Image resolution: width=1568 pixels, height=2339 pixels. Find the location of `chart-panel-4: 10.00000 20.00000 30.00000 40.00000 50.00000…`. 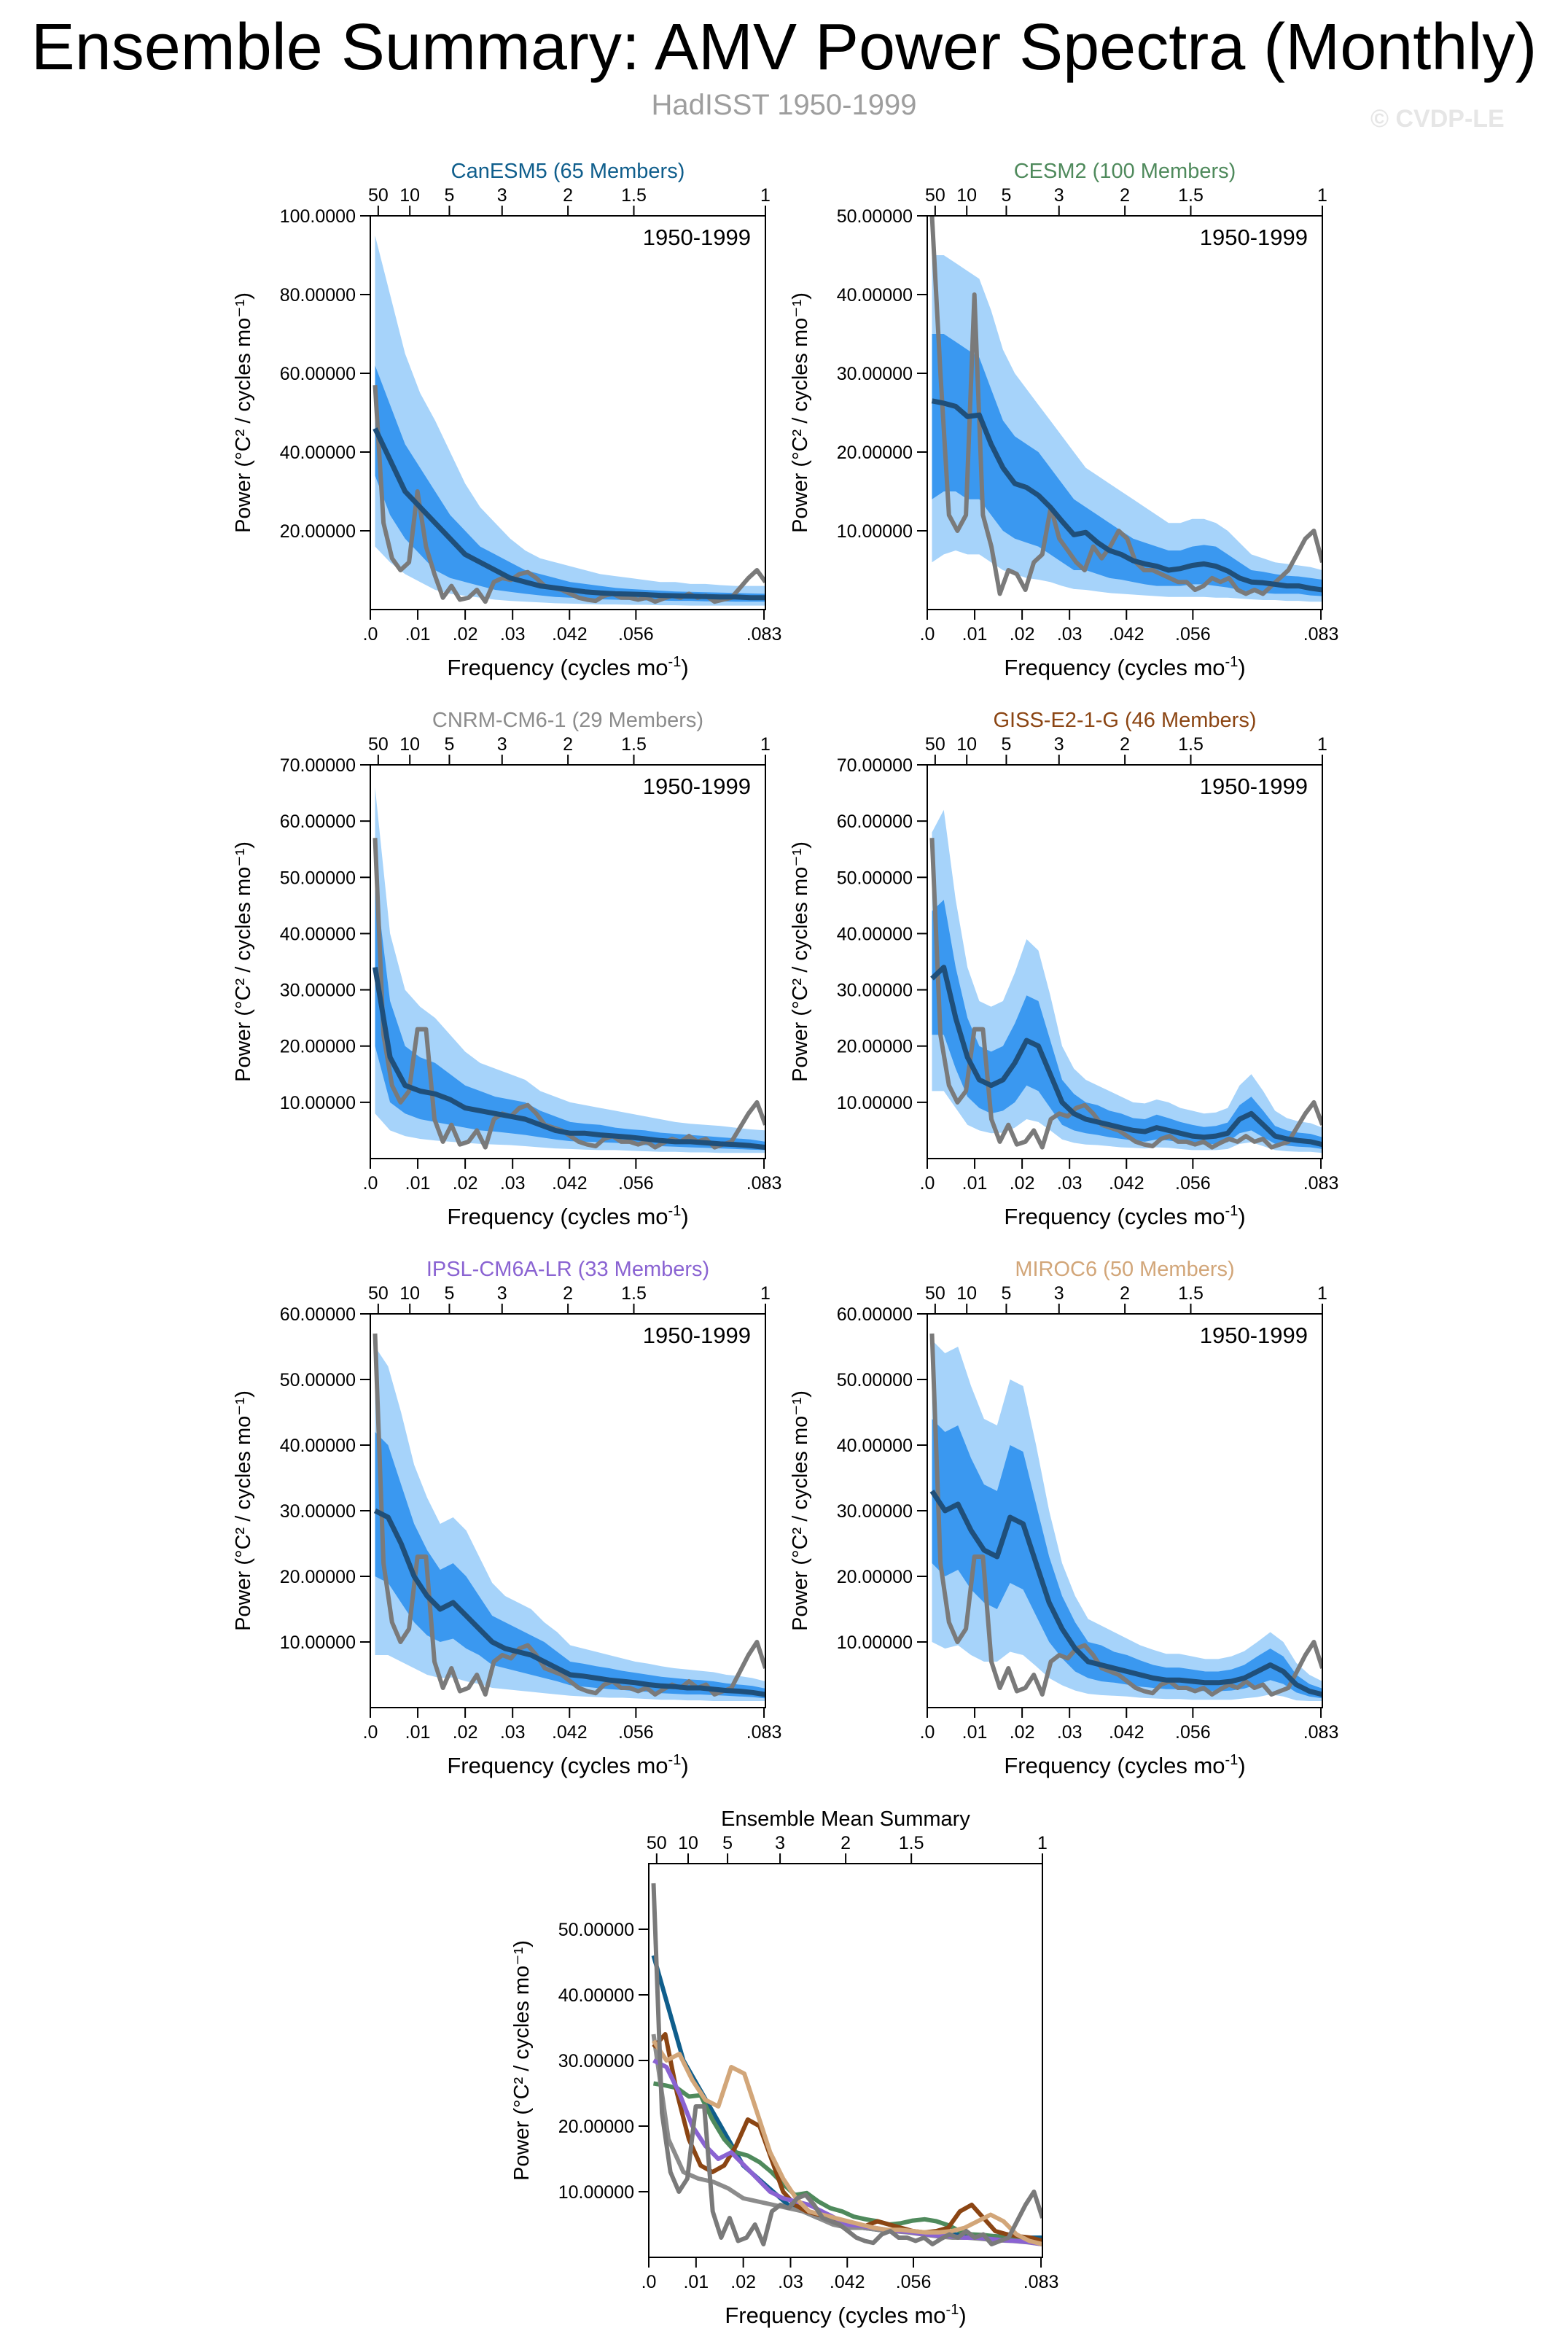

chart-panel-4: 10.00000 20.00000 30.00000 40.00000 50.00000… is located at coordinates (1064, 969).